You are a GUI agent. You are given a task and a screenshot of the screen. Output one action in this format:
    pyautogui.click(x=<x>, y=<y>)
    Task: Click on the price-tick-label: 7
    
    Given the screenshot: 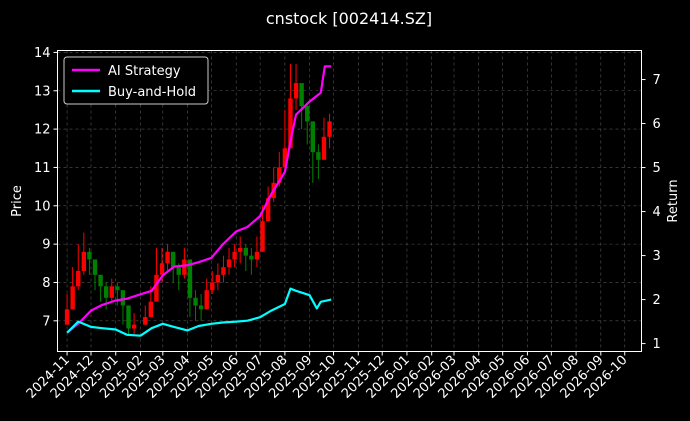 What is the action you would take?
    pyautogui.click(x=46, y=321)
    